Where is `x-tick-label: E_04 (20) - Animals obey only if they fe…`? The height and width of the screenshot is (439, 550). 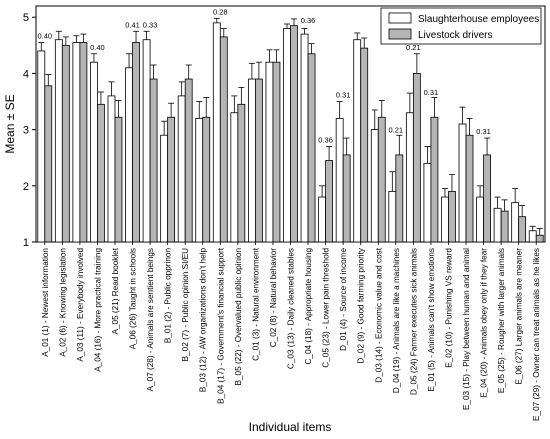
x-tick-label: E_04 (20) - Animals obey only if they fe… is located at coordinates (484, 323).